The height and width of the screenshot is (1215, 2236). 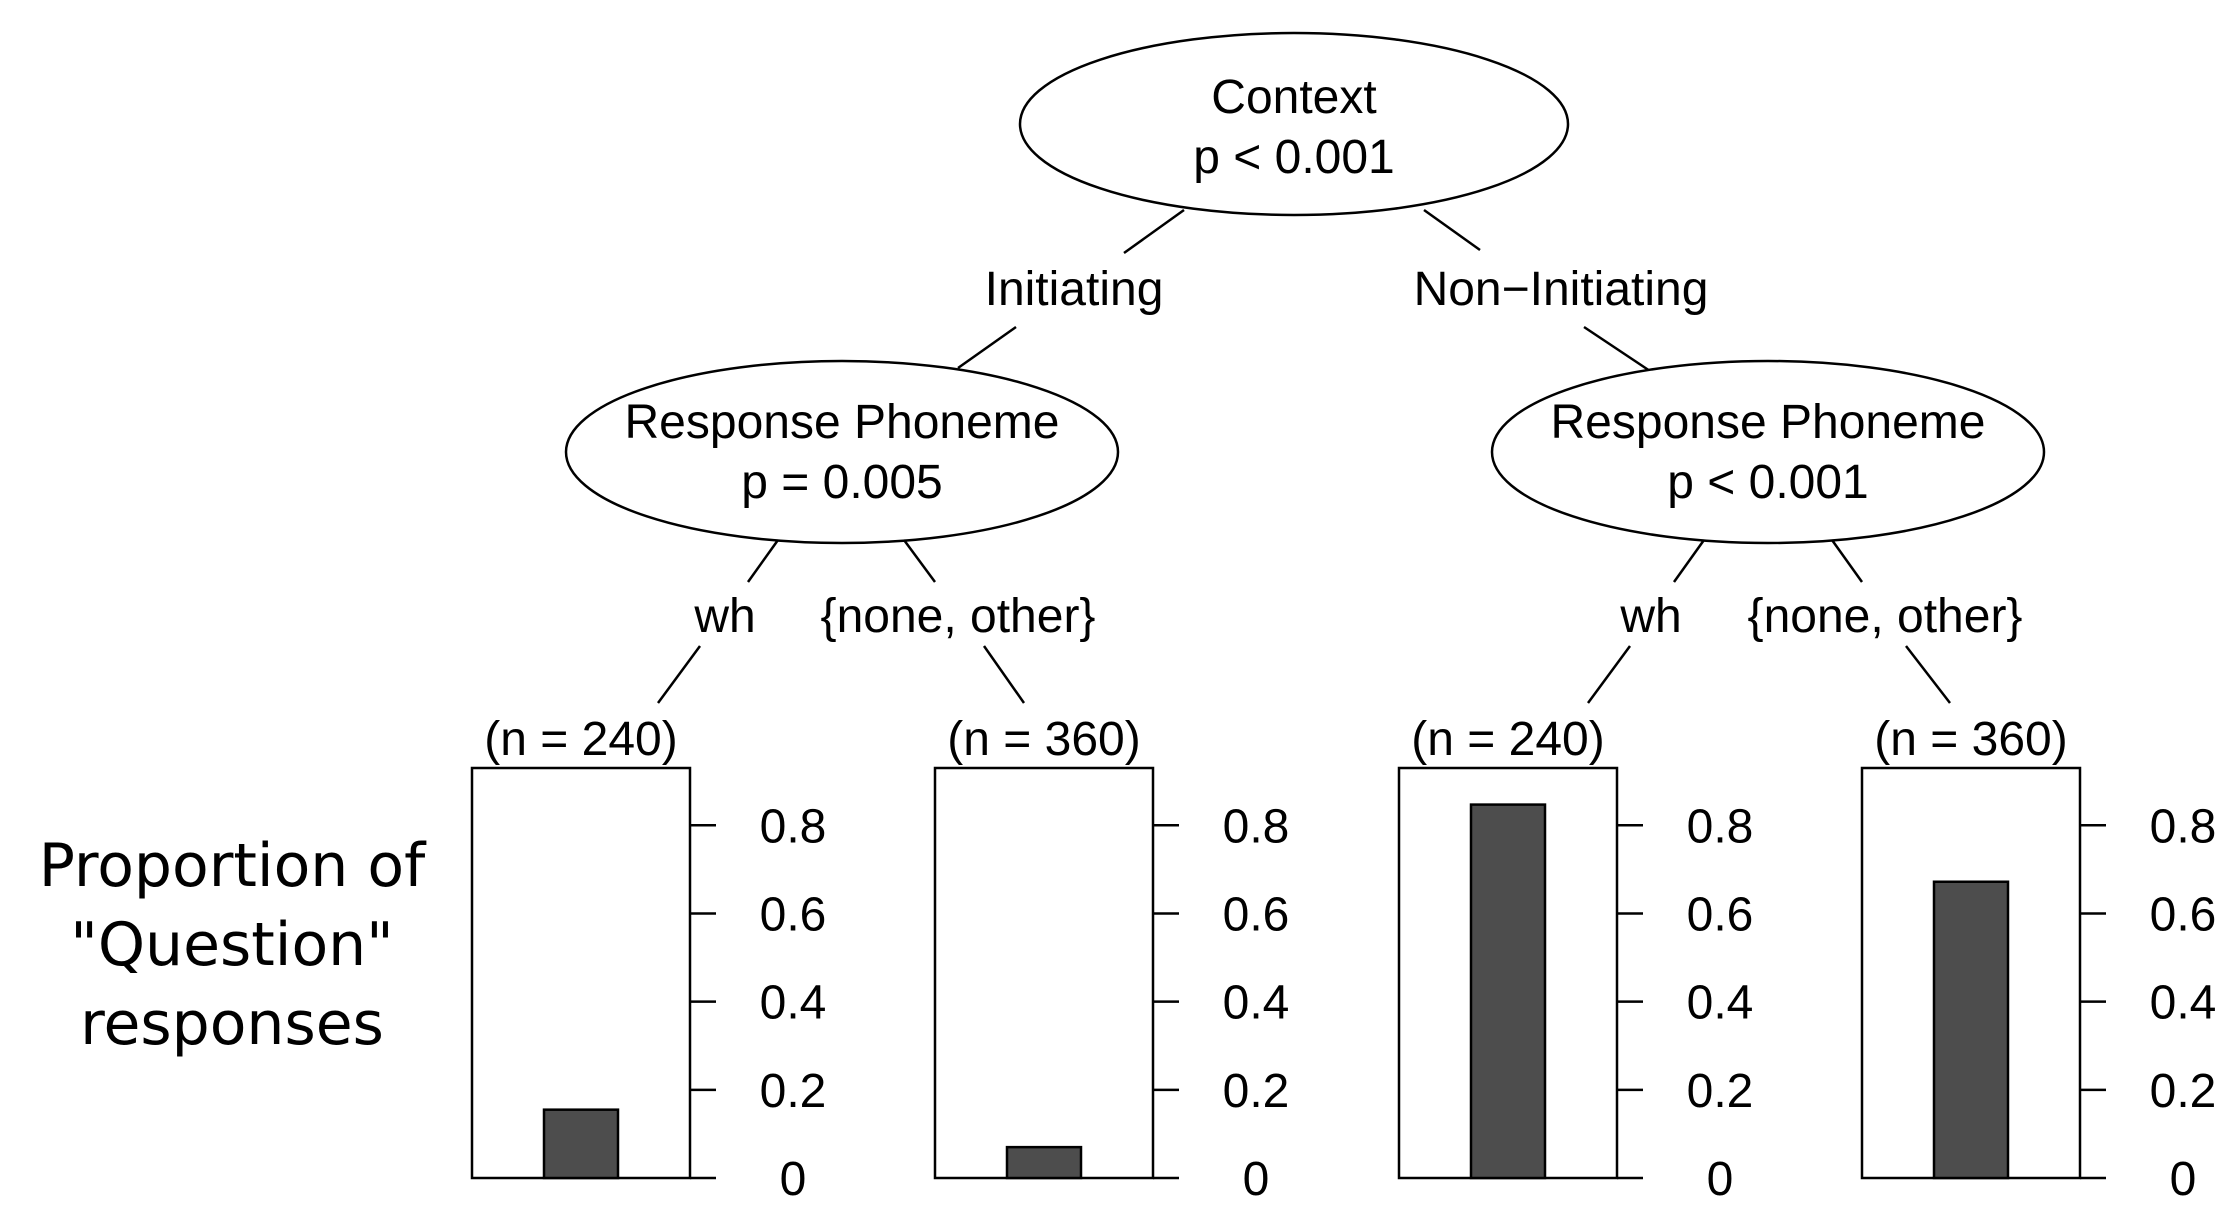 I want to click on terminal-panel-1: (n = 240) 0 0.2 0.4 0.6 0.8, so click(x=648, y=959).